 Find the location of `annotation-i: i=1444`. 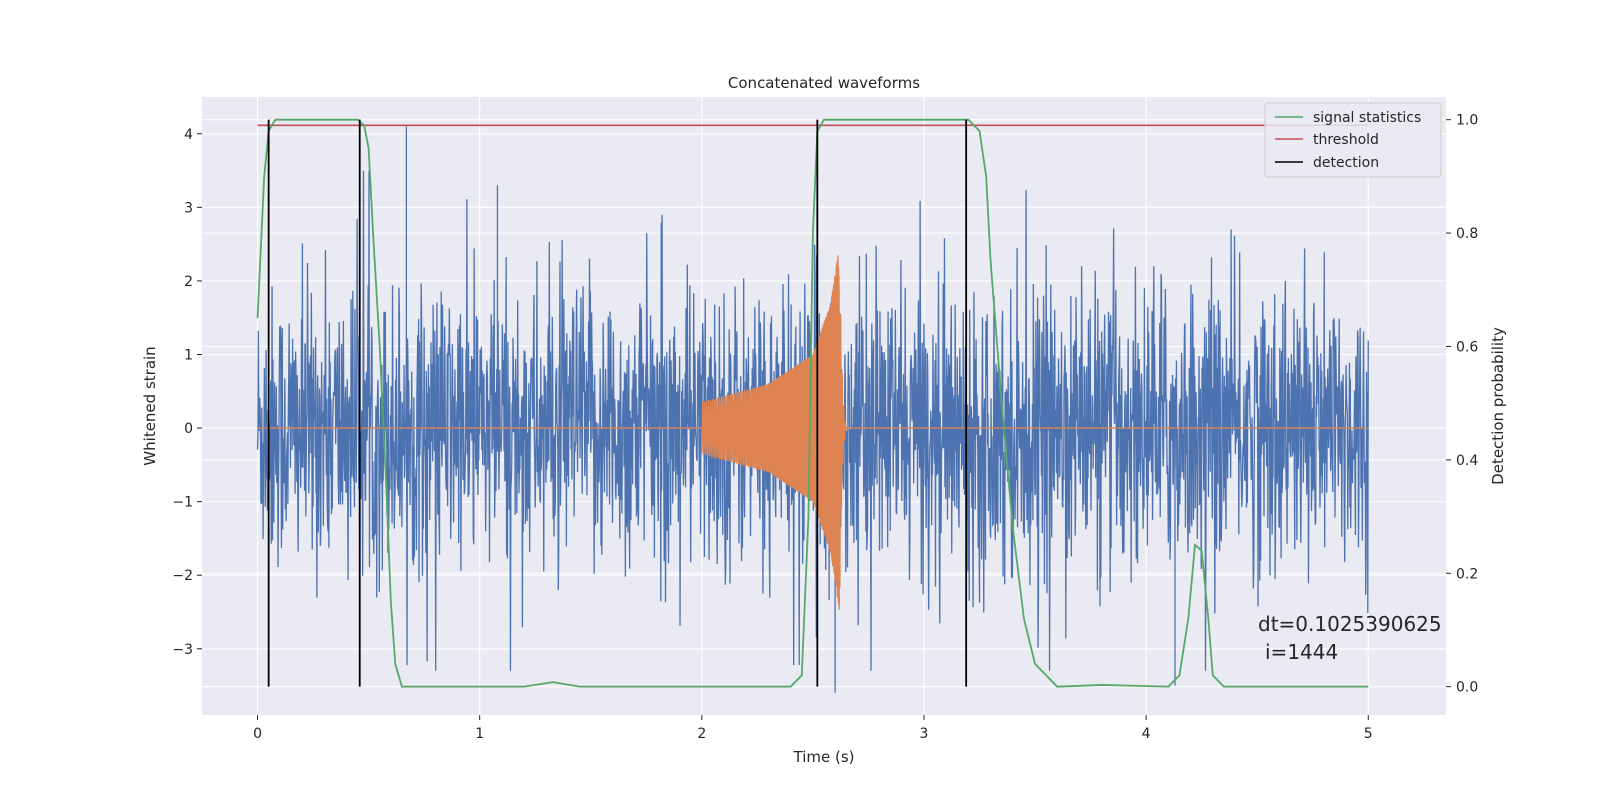

annotation-i: i=1444 is located at coordinates (1301, 652).